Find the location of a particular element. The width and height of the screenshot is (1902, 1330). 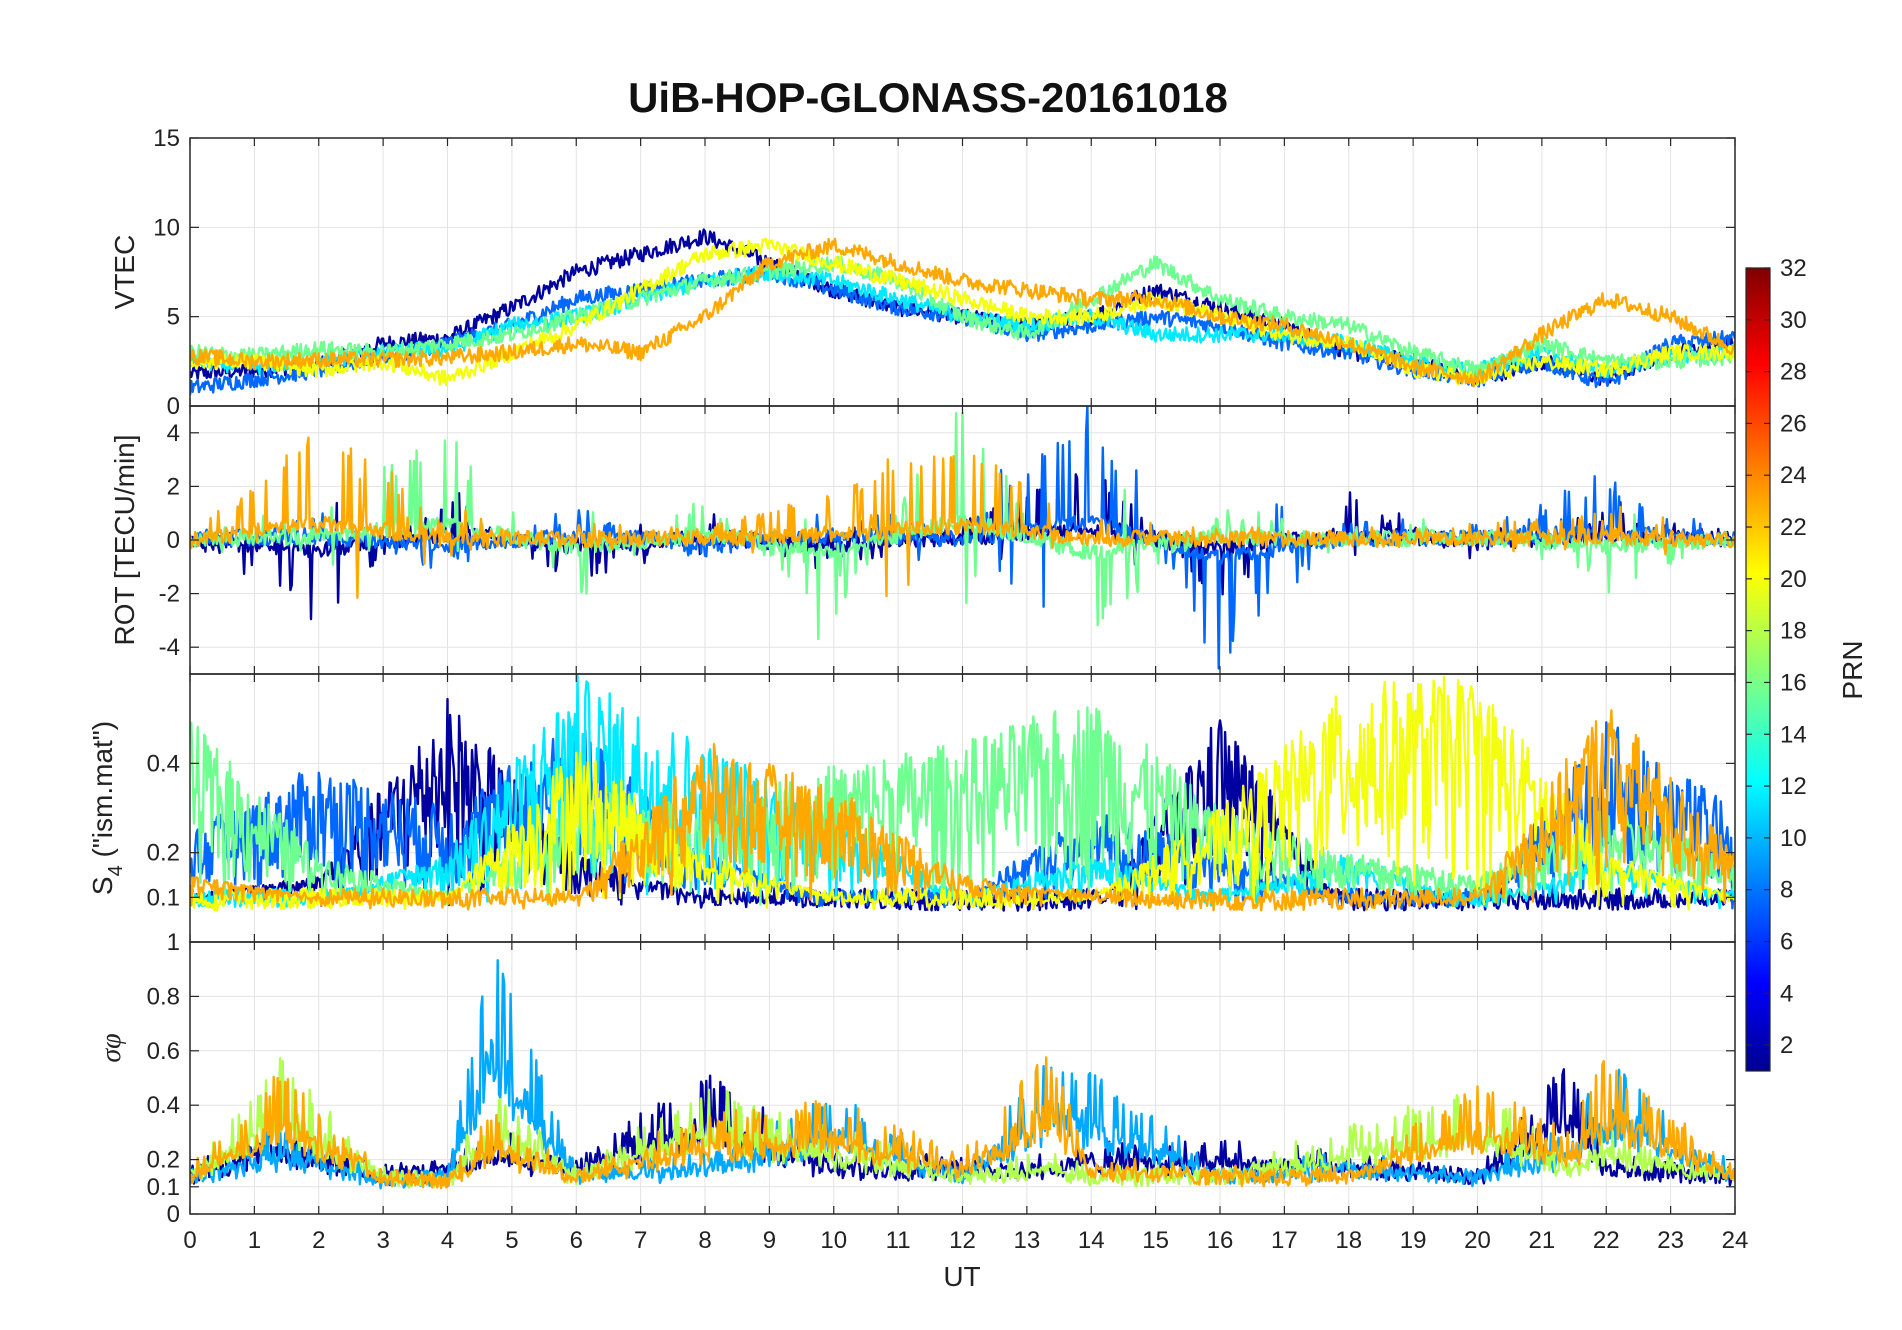

x-tick-label: 1 is located at coordinates (254, 1240).